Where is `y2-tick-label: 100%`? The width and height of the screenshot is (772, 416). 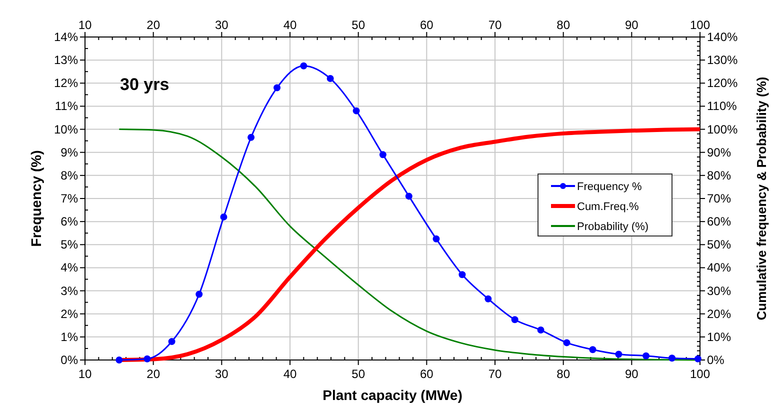 y2-tick-label: 100% is located at coordinates (722, 129).